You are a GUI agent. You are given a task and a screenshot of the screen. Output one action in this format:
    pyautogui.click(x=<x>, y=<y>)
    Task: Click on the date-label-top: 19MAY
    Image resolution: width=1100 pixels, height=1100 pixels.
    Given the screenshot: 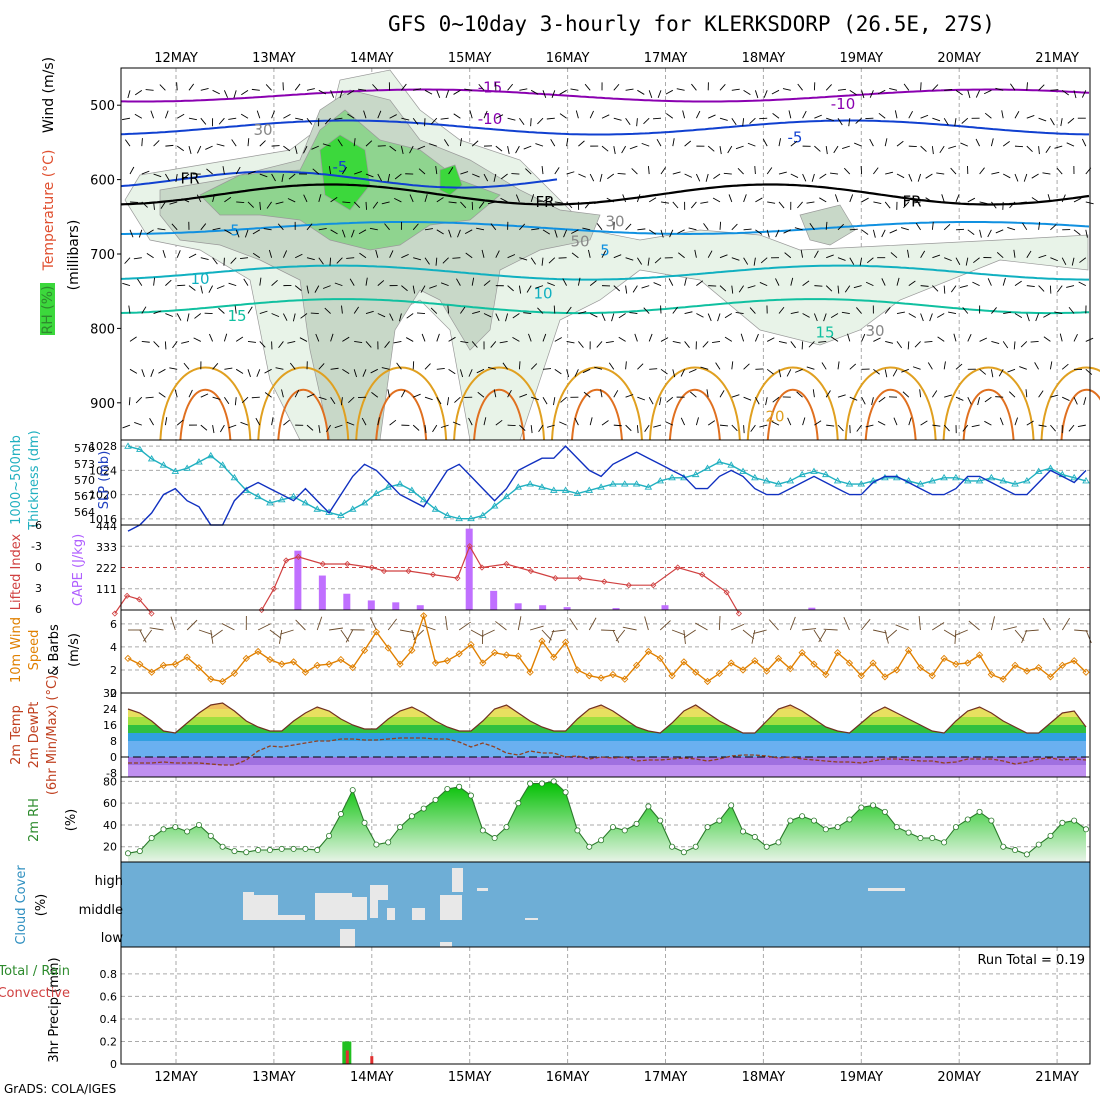 What is the action you would take?
    pyautogui.click(x=862, y=58)
    